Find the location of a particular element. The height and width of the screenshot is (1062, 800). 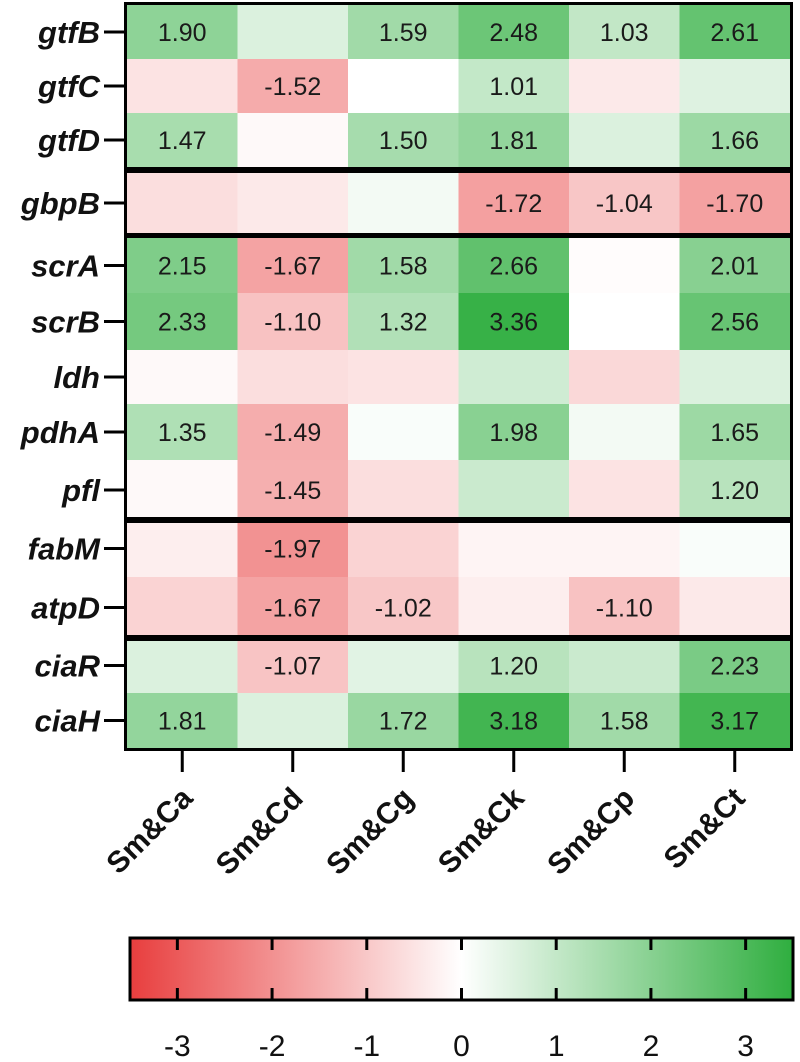

cell-value-label: -1.10 is located at coordinates (624, 609).